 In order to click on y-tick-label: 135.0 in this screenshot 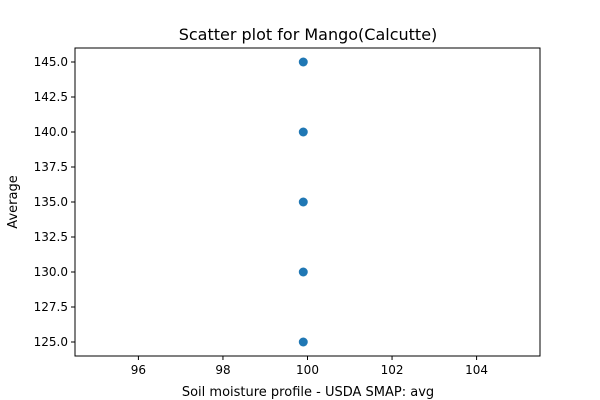, I will do `click(51, 202)`.